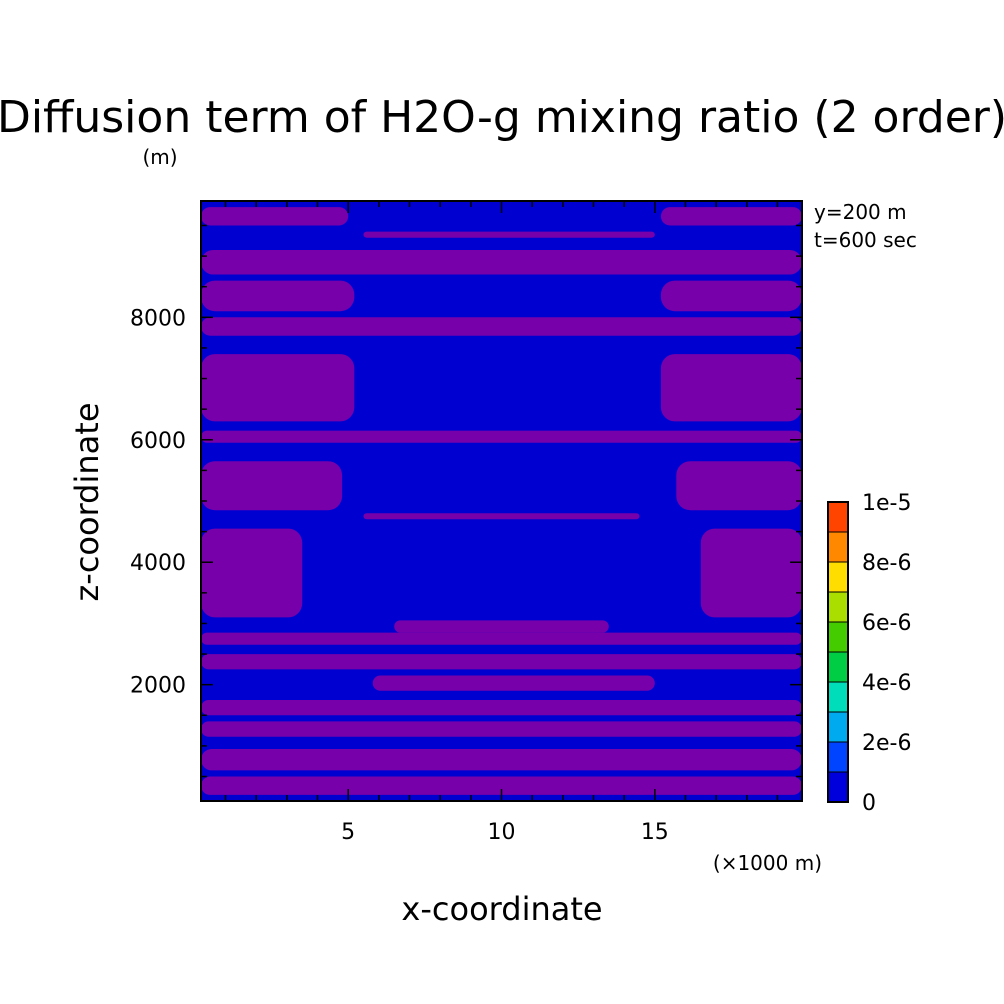 The height and width of the screenshot is (1004, 1004). Describe the element at coordinates (502, 832) in the screenshot. I see `x-tick-label: 10` at that location.